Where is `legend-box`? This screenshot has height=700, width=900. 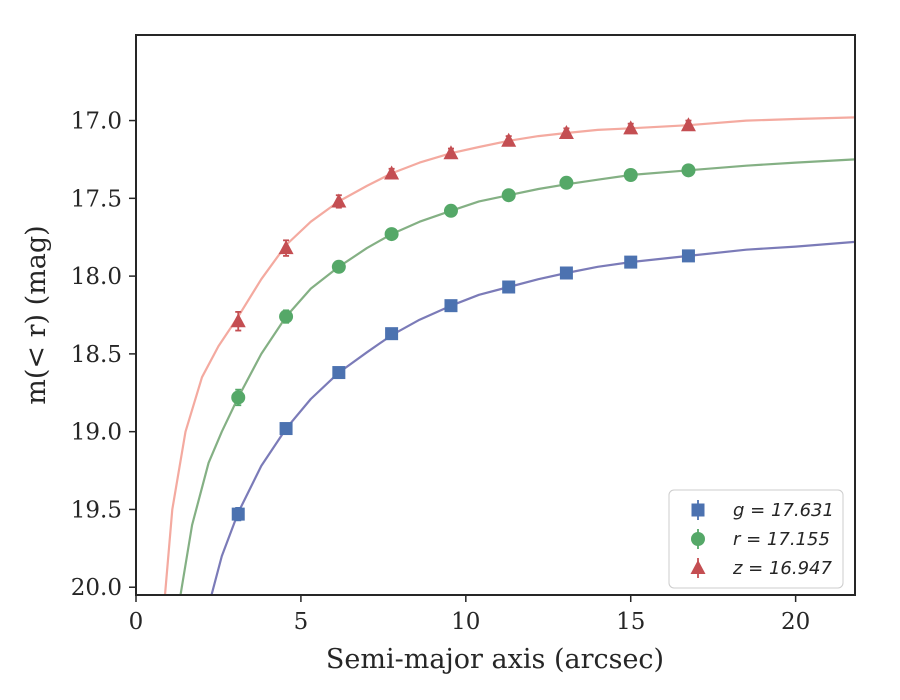
legend-box is located at coordinates (756, 539).